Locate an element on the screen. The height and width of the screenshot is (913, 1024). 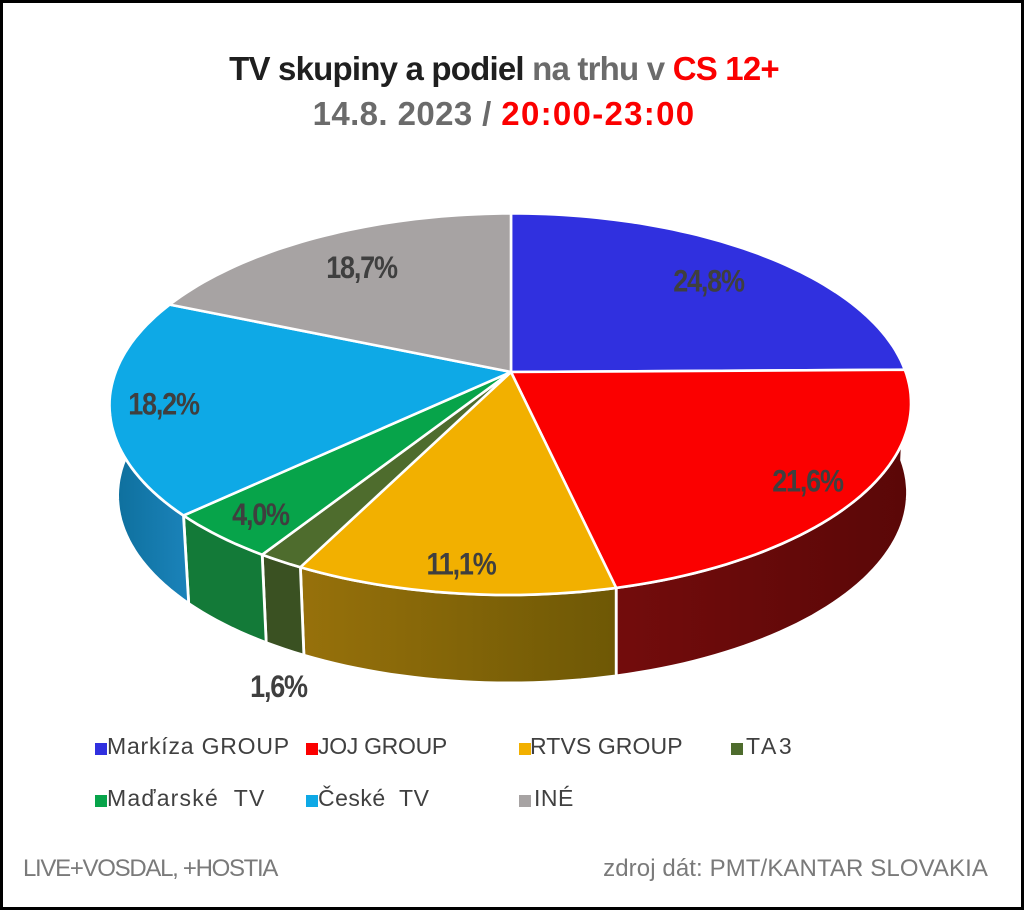
svg-text: 24,8% is located at coordinates (709, 282).